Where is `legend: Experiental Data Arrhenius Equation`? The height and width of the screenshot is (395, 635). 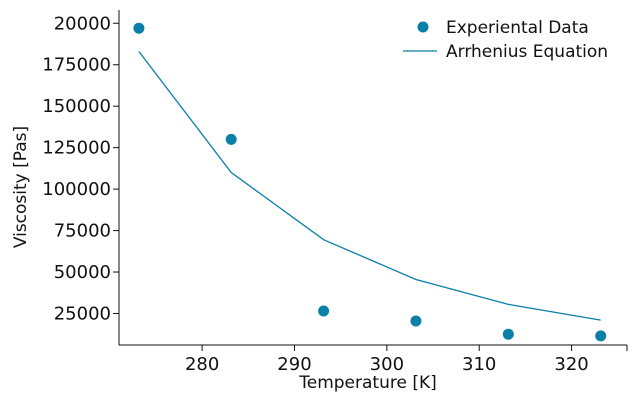
legend: Experiental Data Arrhenius Equation is located at coordinates (505, 40).